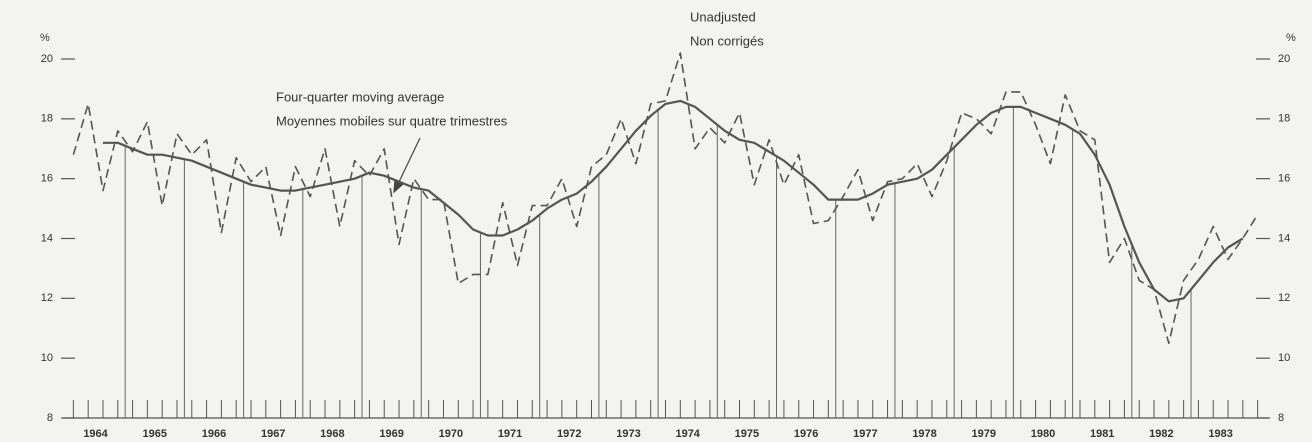 The width and height of the screenshot is (1312, 442). What do you see at coordinates (727, 40) in the screenshot?
I see `annotation: Non corrigés` at bounding box center [727, 40].